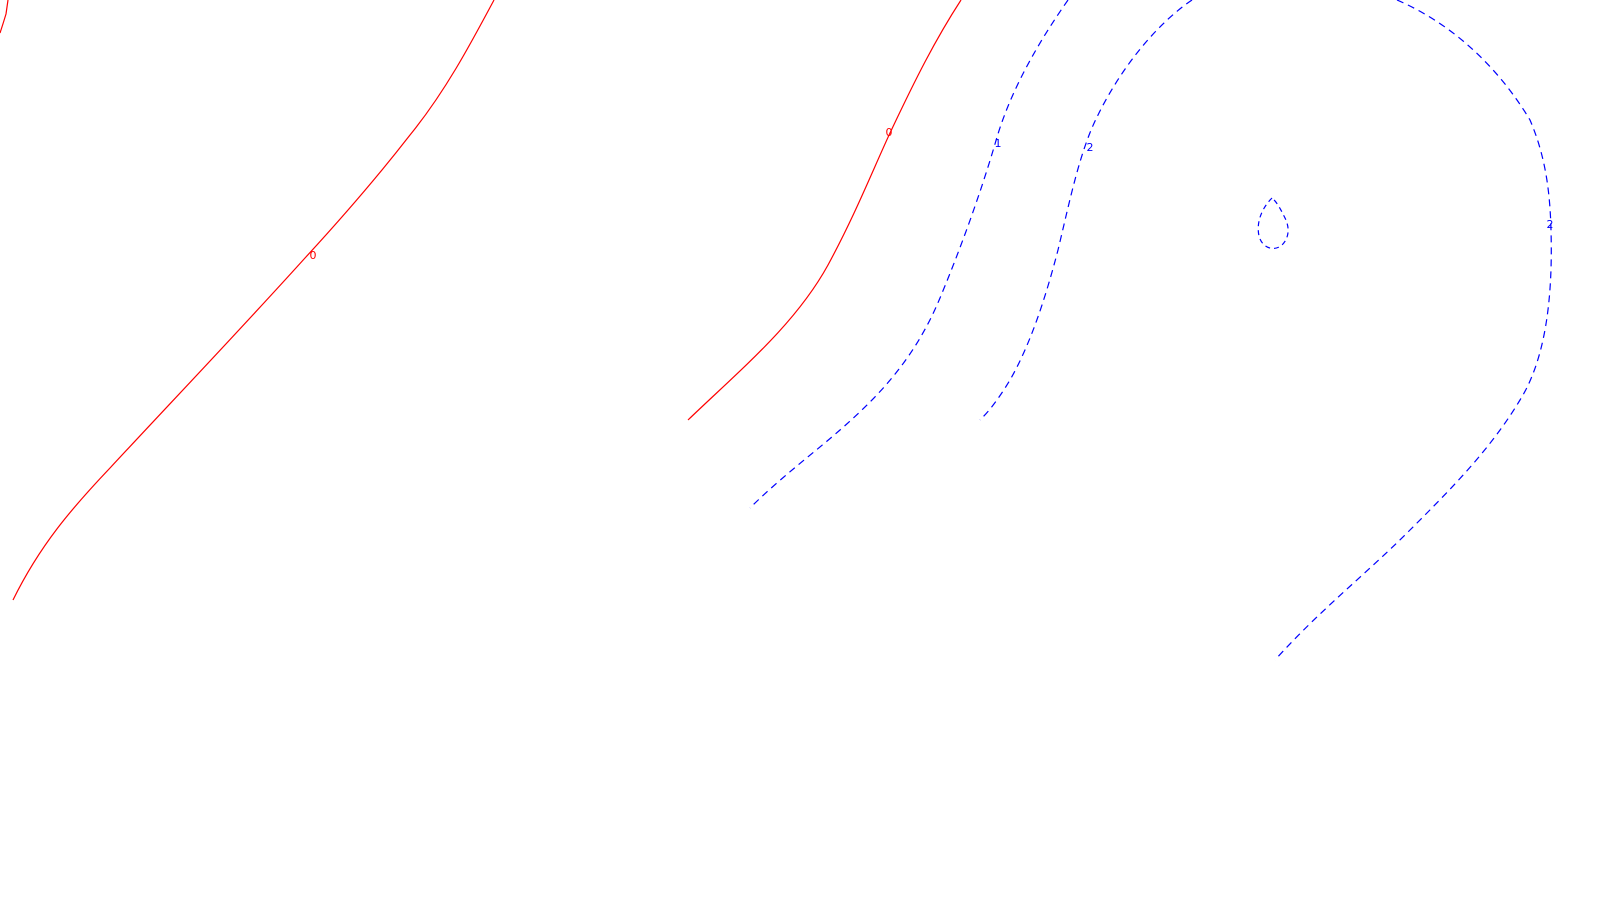 The image size is (1600, 900). Describe the element at coordinates (824, 210) in the screenshot. I see `contour-line-0-right` at that location.